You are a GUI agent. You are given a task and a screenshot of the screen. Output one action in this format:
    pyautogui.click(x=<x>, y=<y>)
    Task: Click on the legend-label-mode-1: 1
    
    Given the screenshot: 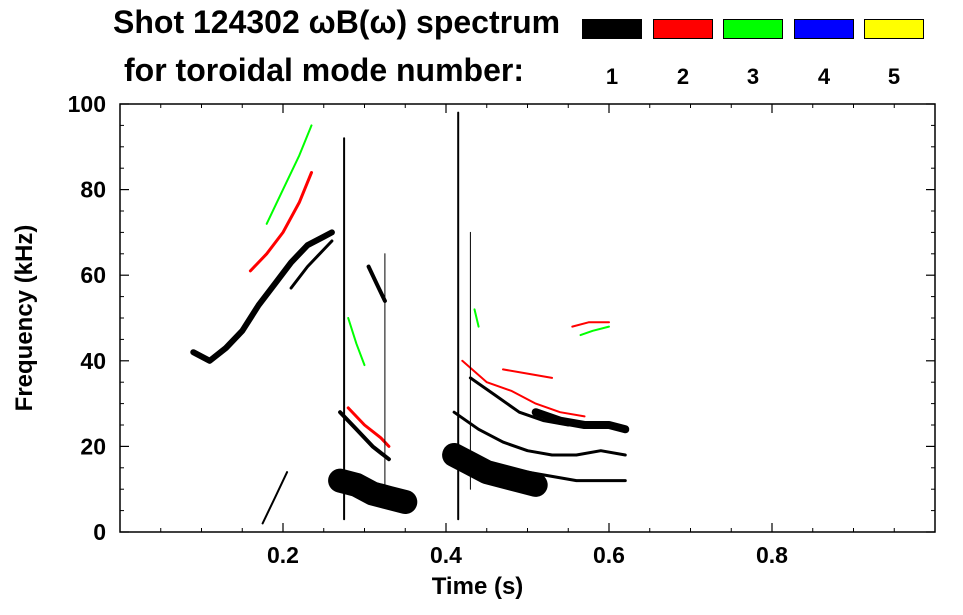 What is the action you would take?
    pyautogui.click(x=612, y=76)
    